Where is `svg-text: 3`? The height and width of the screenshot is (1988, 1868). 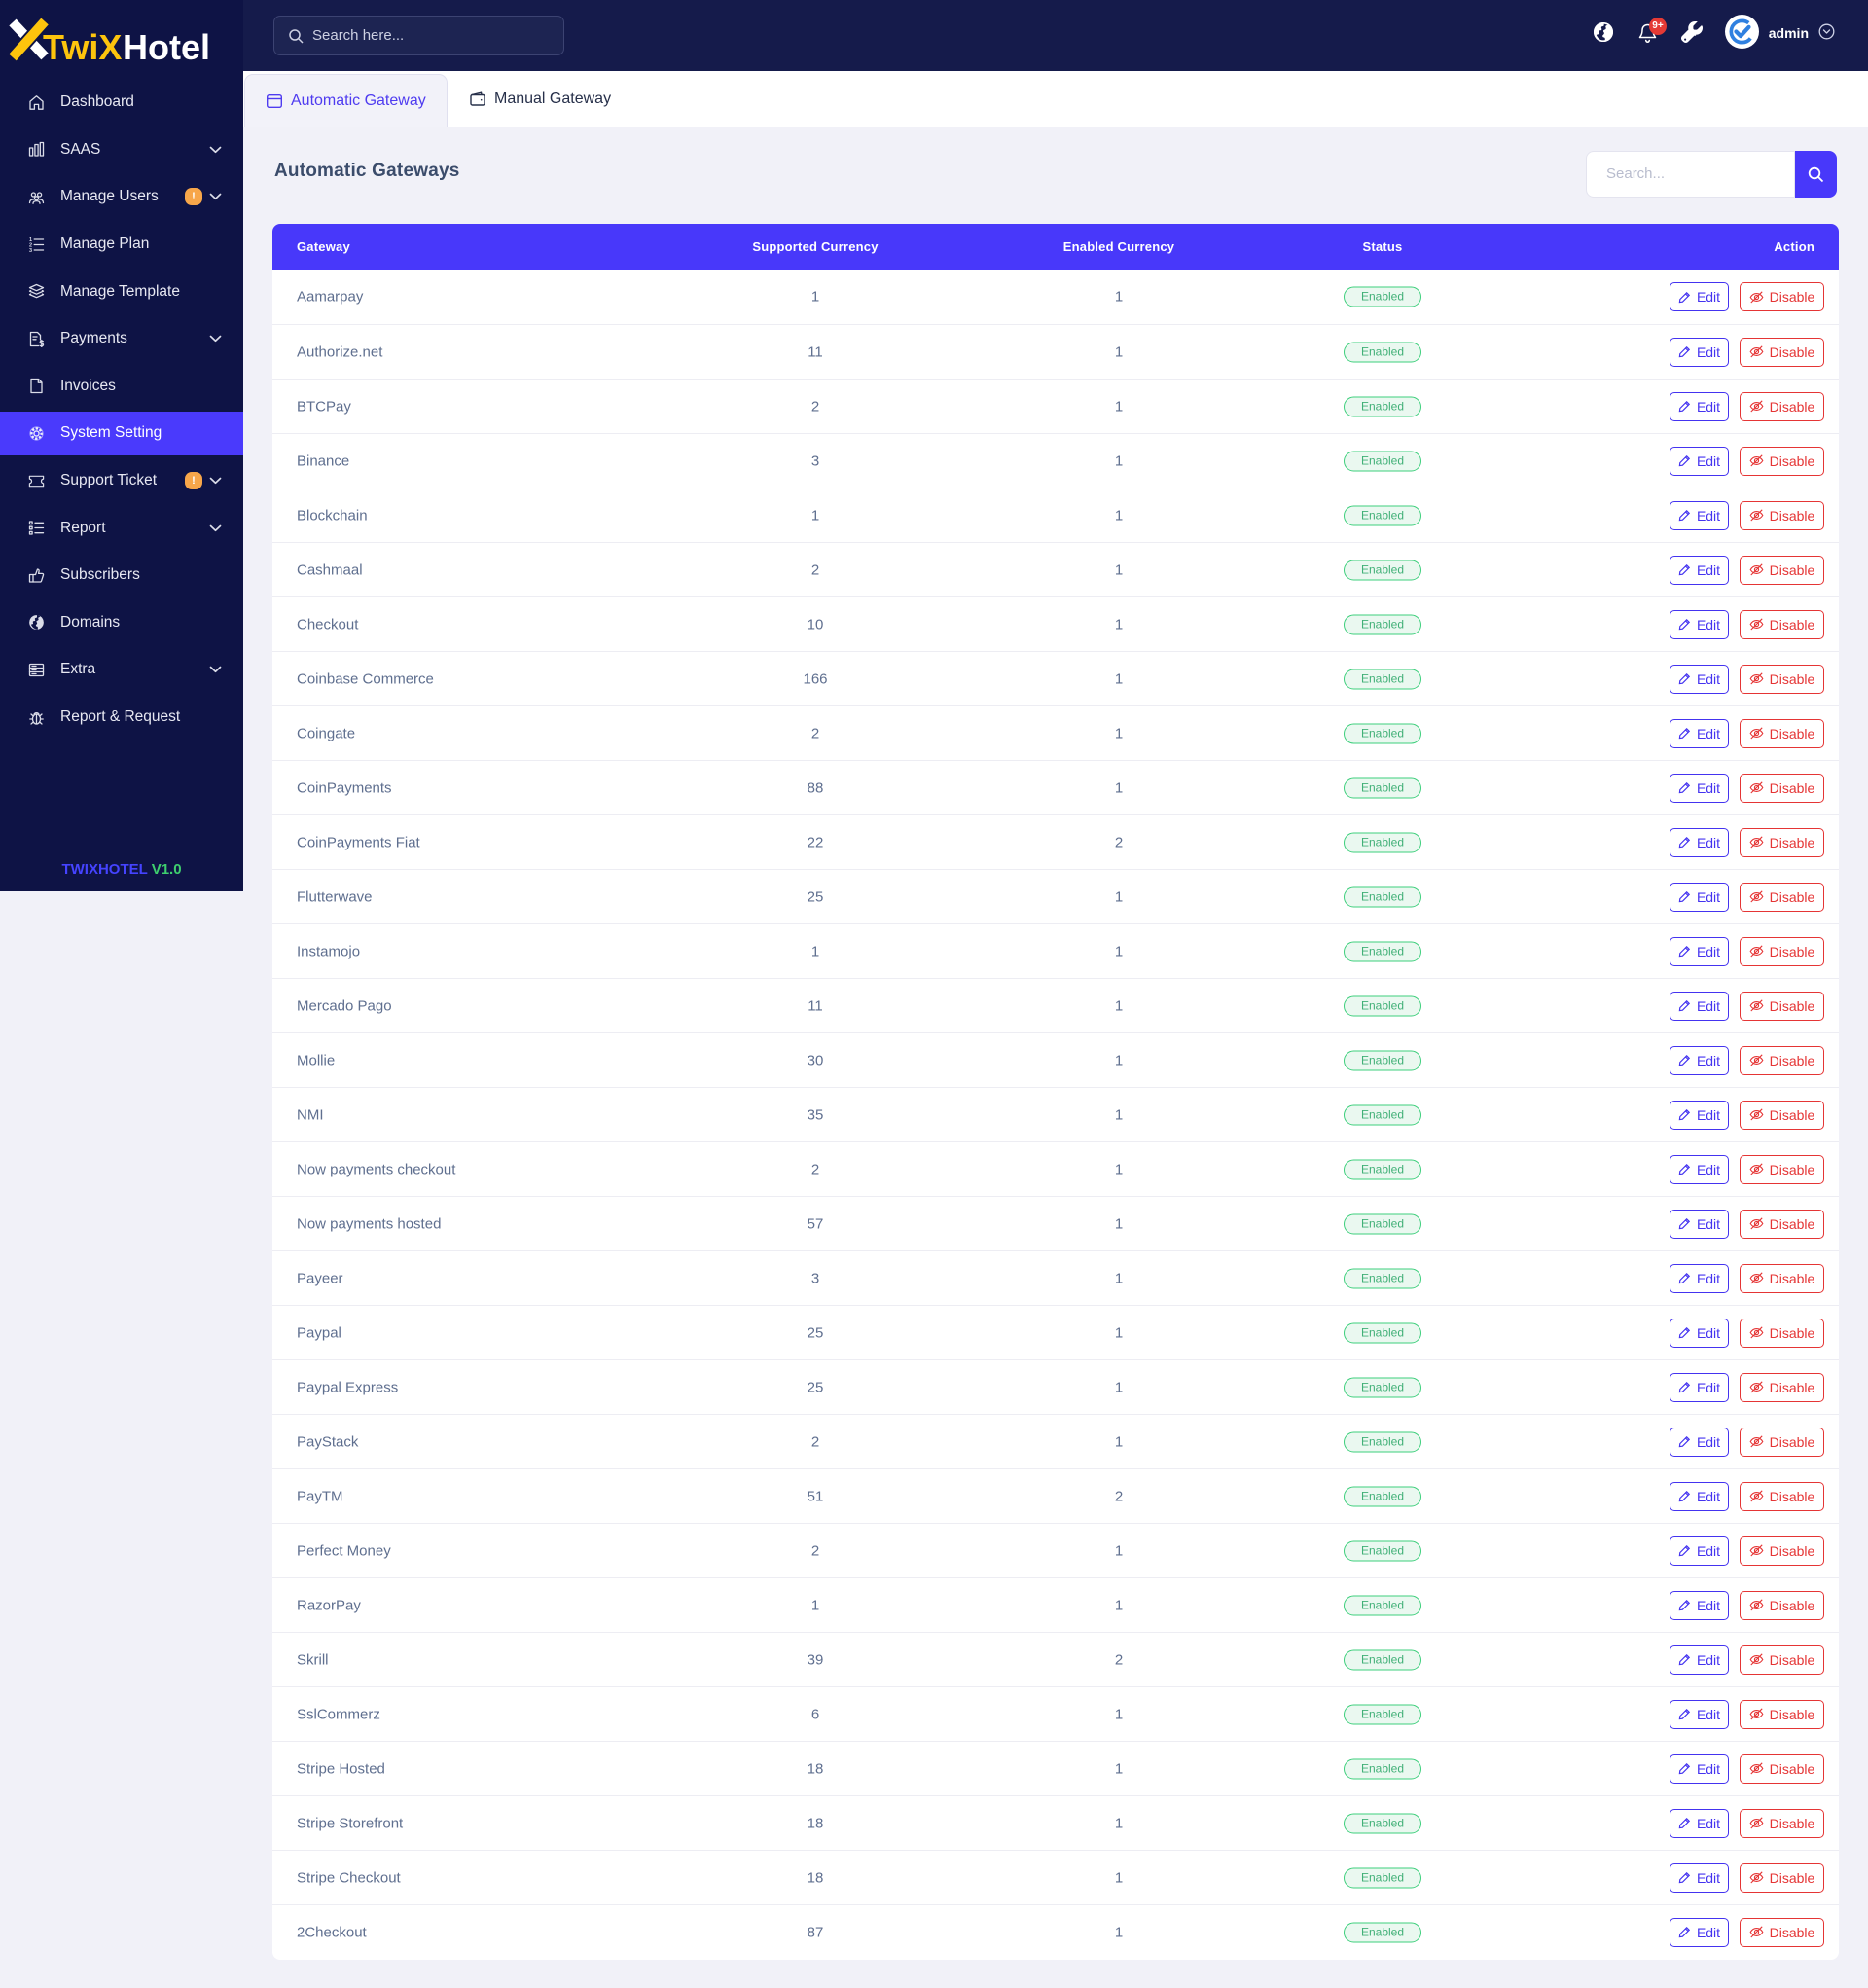 svg-text: 3 is located at coordinates (30, 251).